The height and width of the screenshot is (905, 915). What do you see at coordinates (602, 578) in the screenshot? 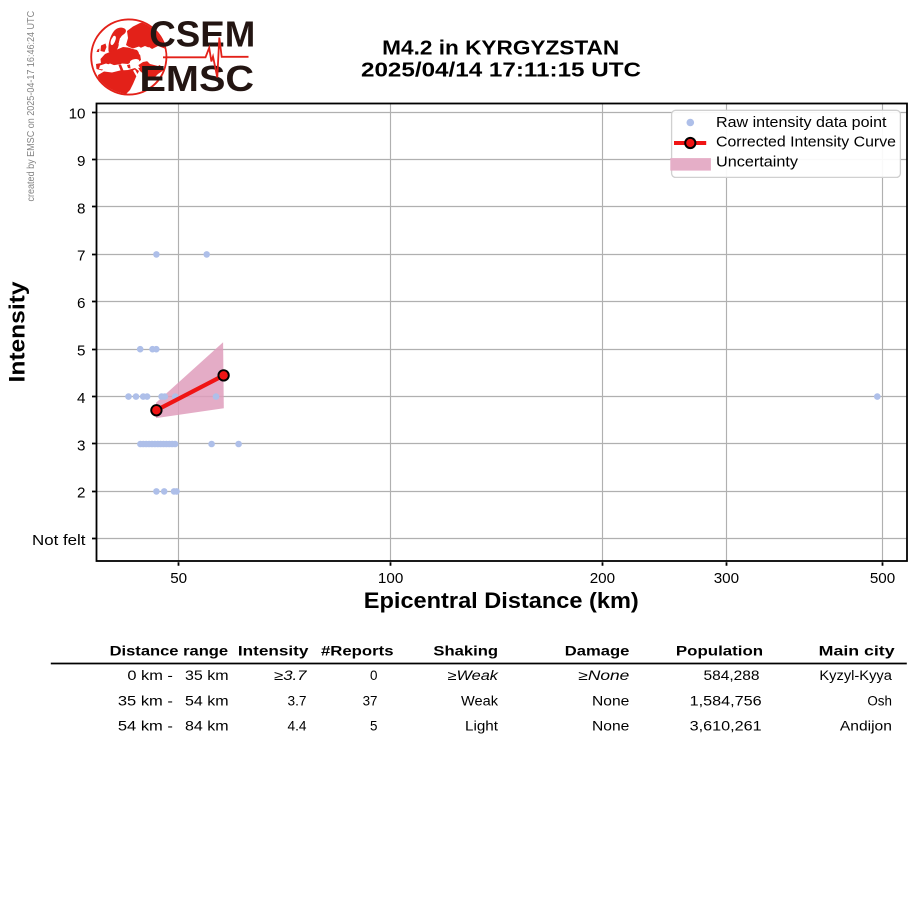
I see `svg-text: 200` at bounding box center [602, 578].